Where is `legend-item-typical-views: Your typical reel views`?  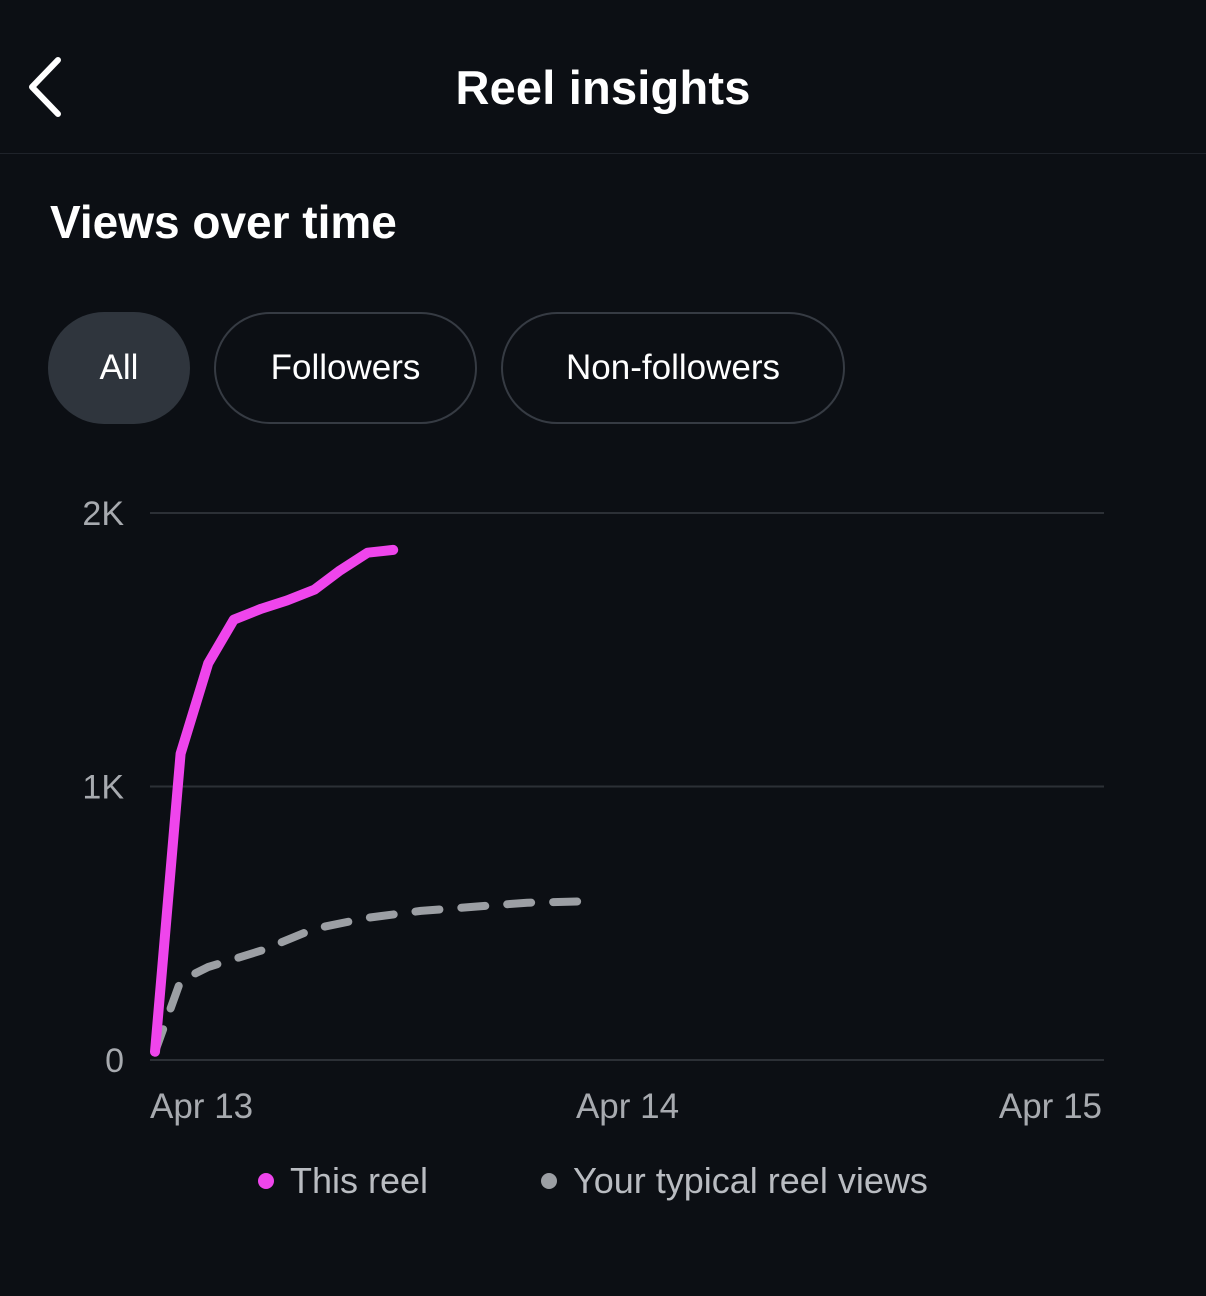 legend-item-typical-views: Your typical reel views is located at coordinates (734, 1181).